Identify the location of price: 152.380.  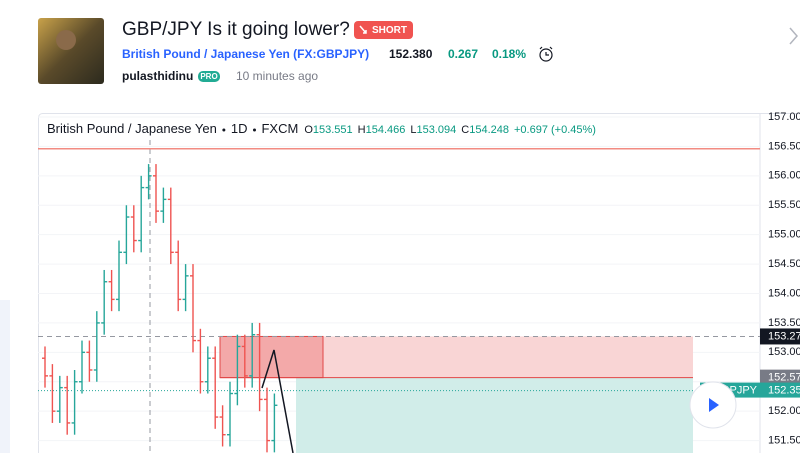
(411, 54).